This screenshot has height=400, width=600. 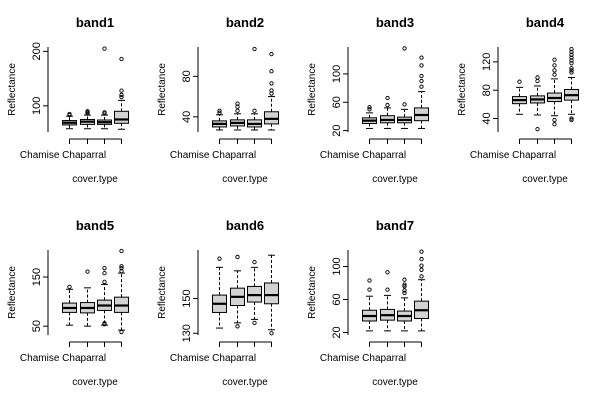 What do you see at coordinates (337, 102) in the screenshot?
I see `y-tick-label: 60` at bounding box center [337, 102].